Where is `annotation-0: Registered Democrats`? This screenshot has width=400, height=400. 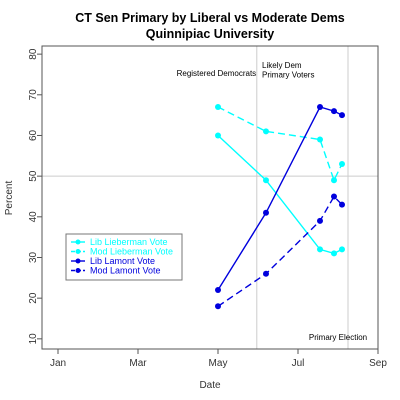
annotation-0: Registered Democrats is located at coordinates (217, 73).